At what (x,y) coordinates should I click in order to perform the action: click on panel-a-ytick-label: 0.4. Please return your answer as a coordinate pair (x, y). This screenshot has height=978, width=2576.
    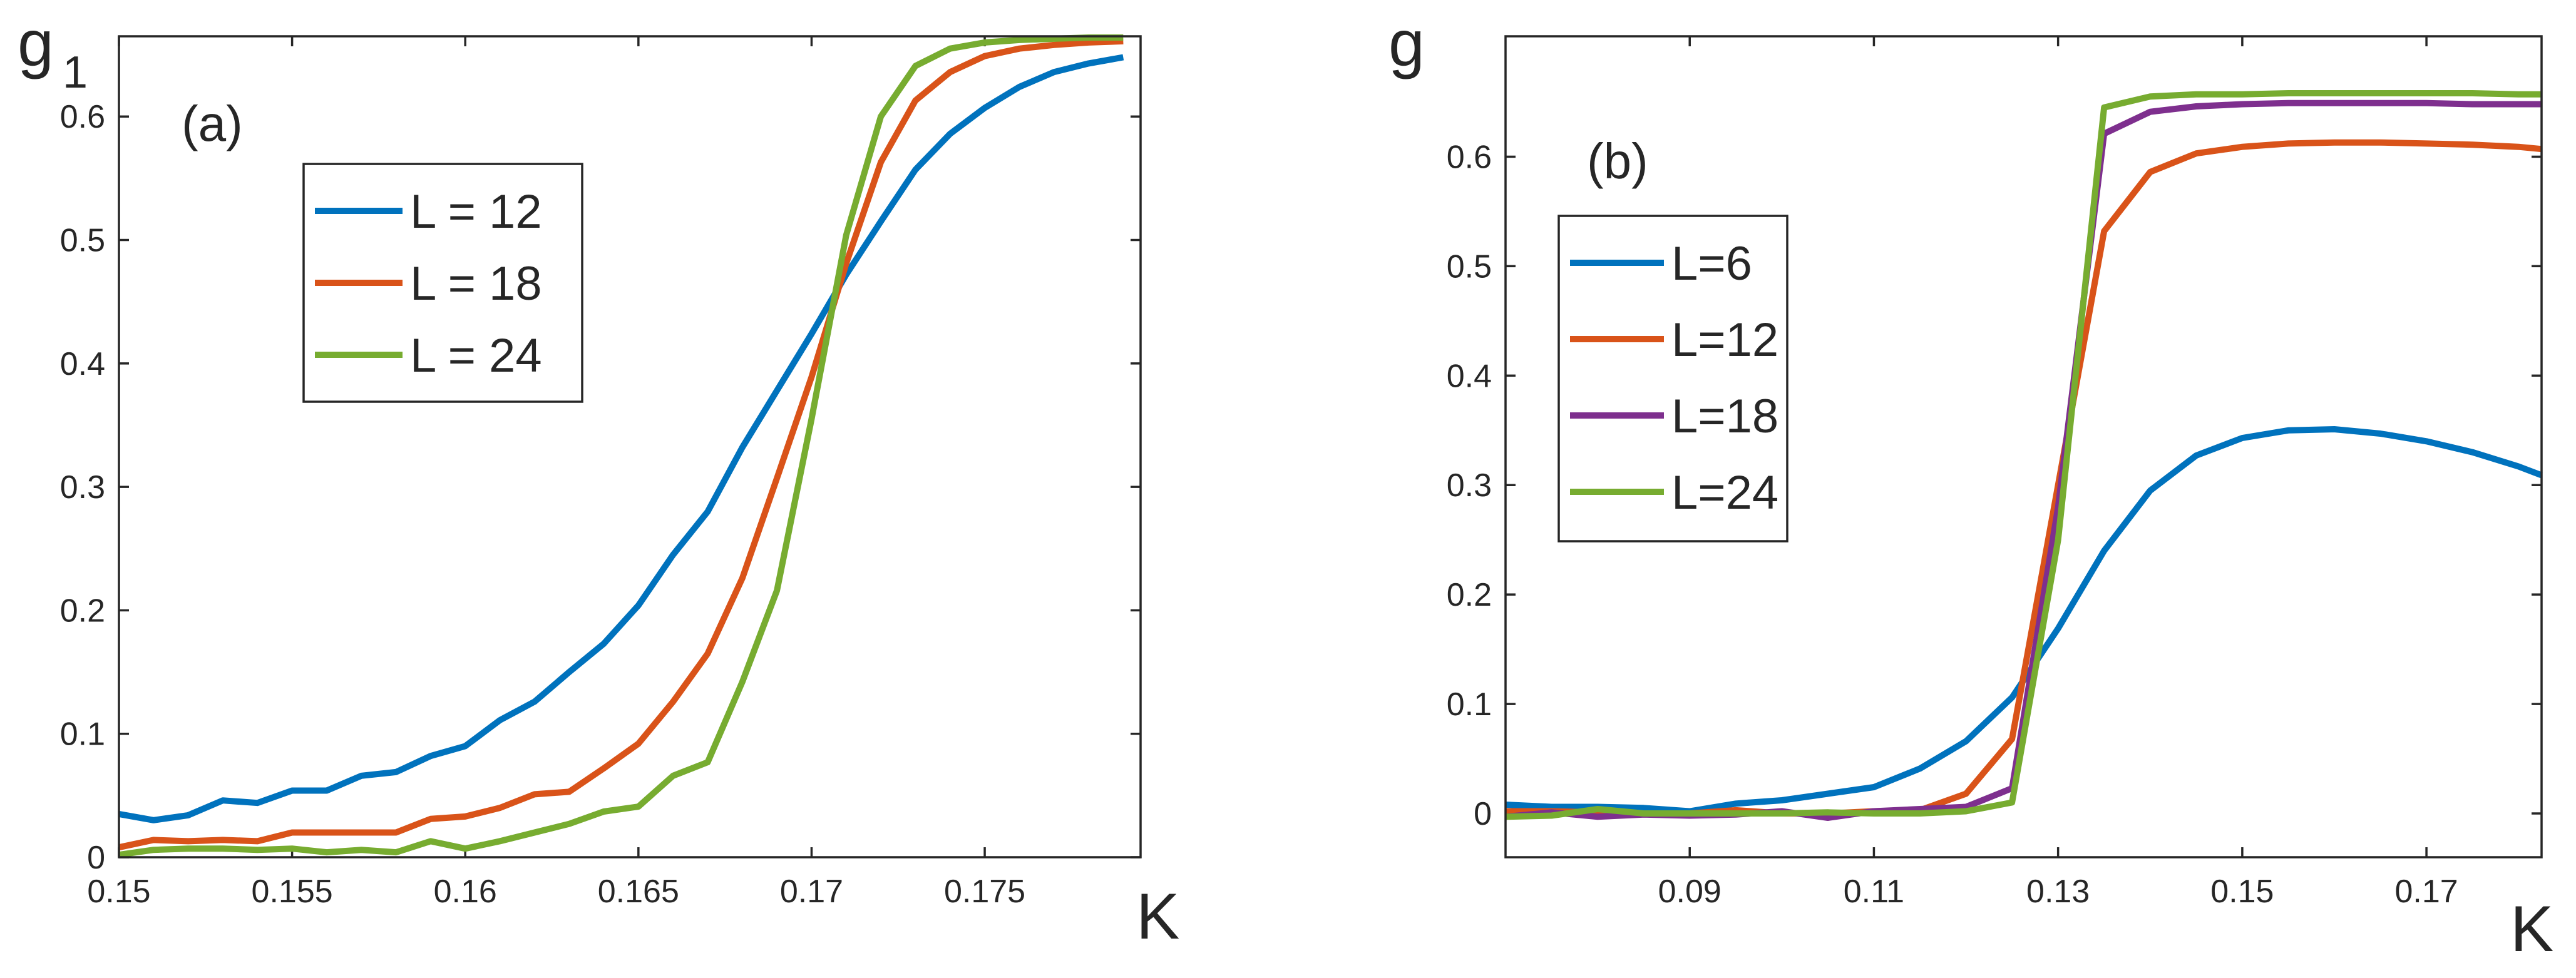
    Looking at the image, I should click on (83, 364).